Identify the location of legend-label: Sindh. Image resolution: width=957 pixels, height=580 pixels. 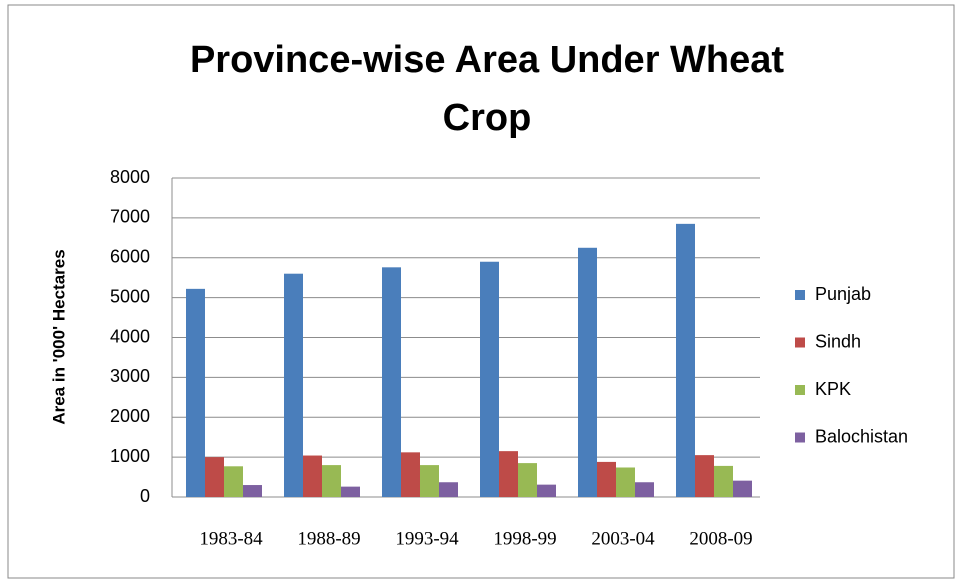
(838, 341).